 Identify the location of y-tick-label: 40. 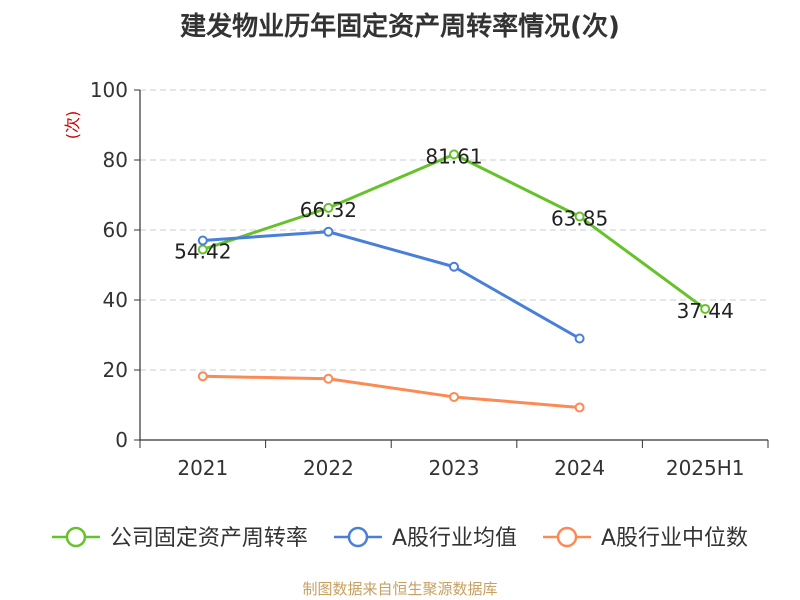
(115, 300).